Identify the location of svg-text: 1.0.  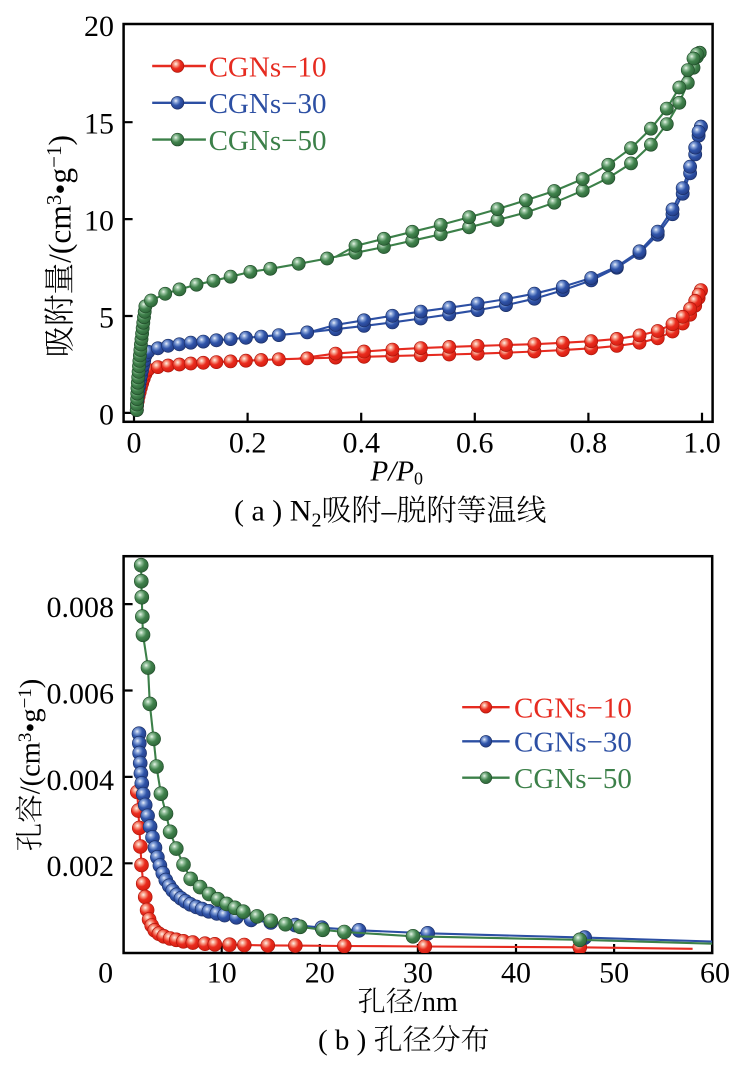
(702, 442).